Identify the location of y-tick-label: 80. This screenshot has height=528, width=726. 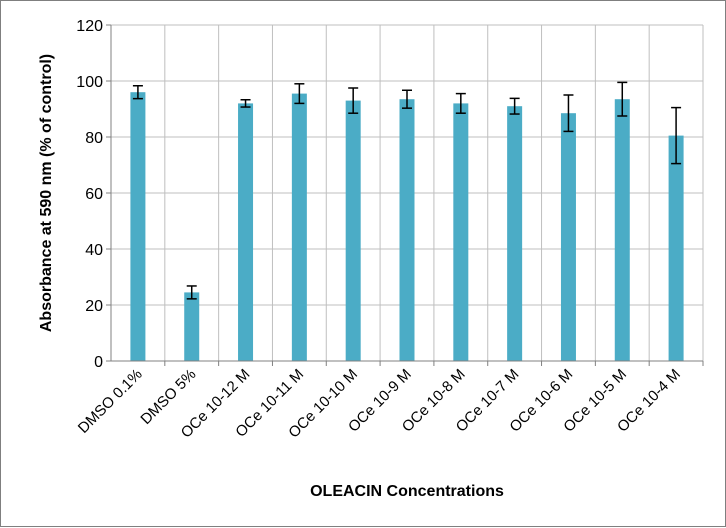
(94, 138).